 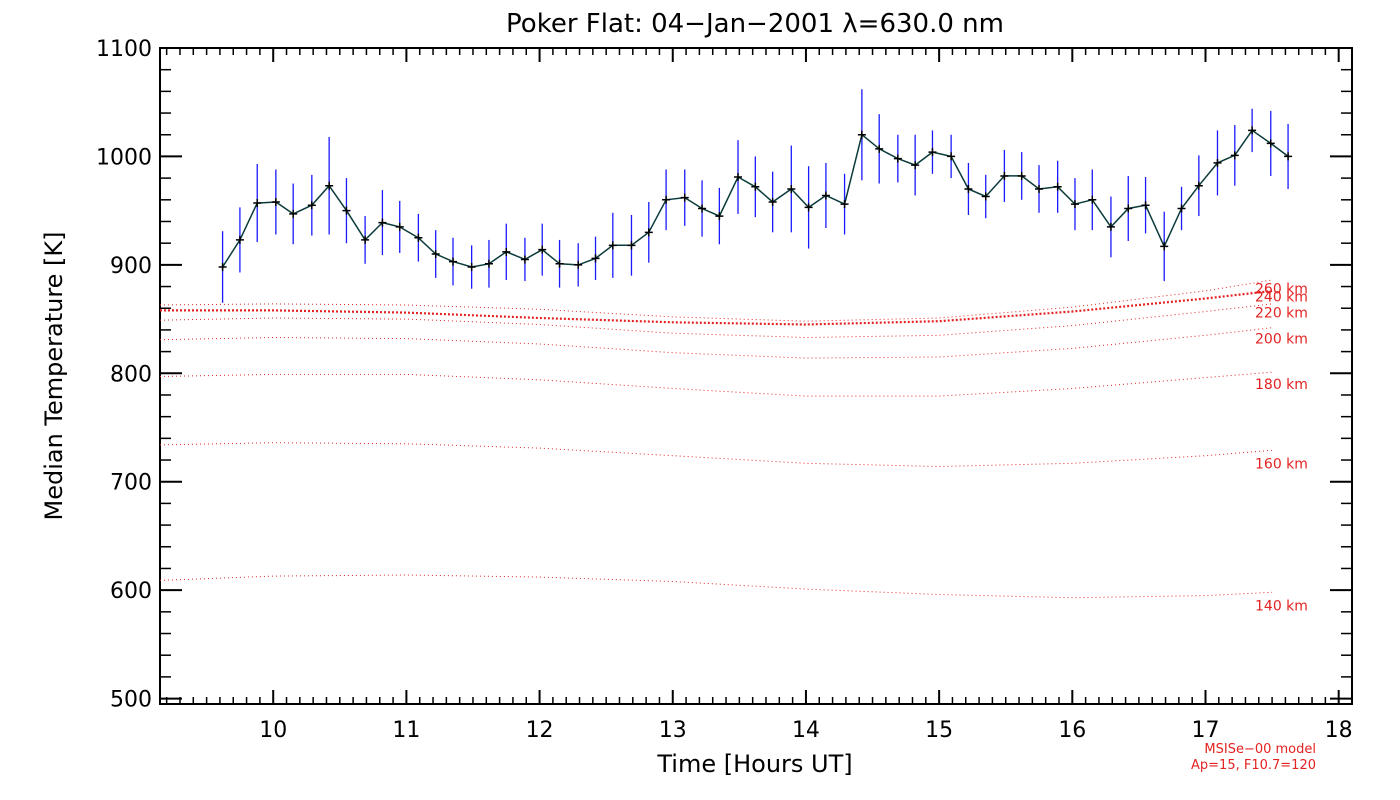 I want to click on x-tick-label: 11, so click(x=406, y=730).